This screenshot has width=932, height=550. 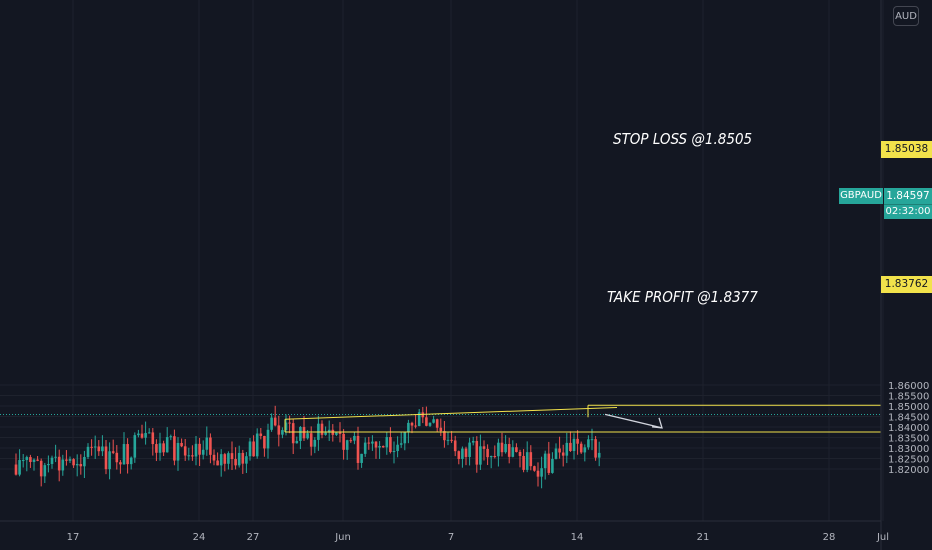 I want to click on y-tick-label: 1.84500, so click(x=908, y=418).